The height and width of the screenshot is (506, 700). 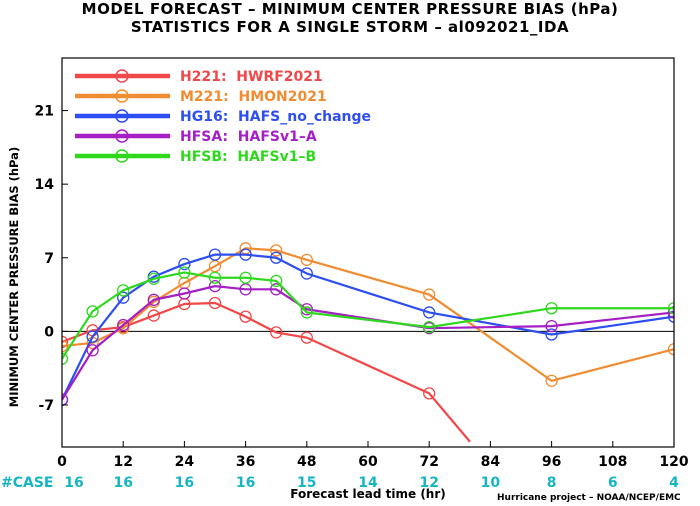 I want to click on case-count: 10, so click(x=491, y=483).